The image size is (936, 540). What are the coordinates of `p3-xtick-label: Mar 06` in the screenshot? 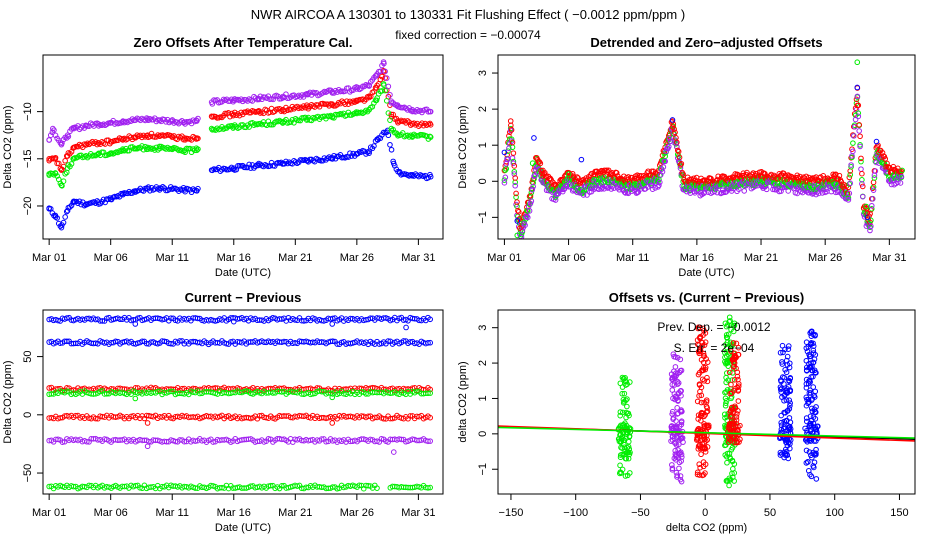 It's located at (111, 513).